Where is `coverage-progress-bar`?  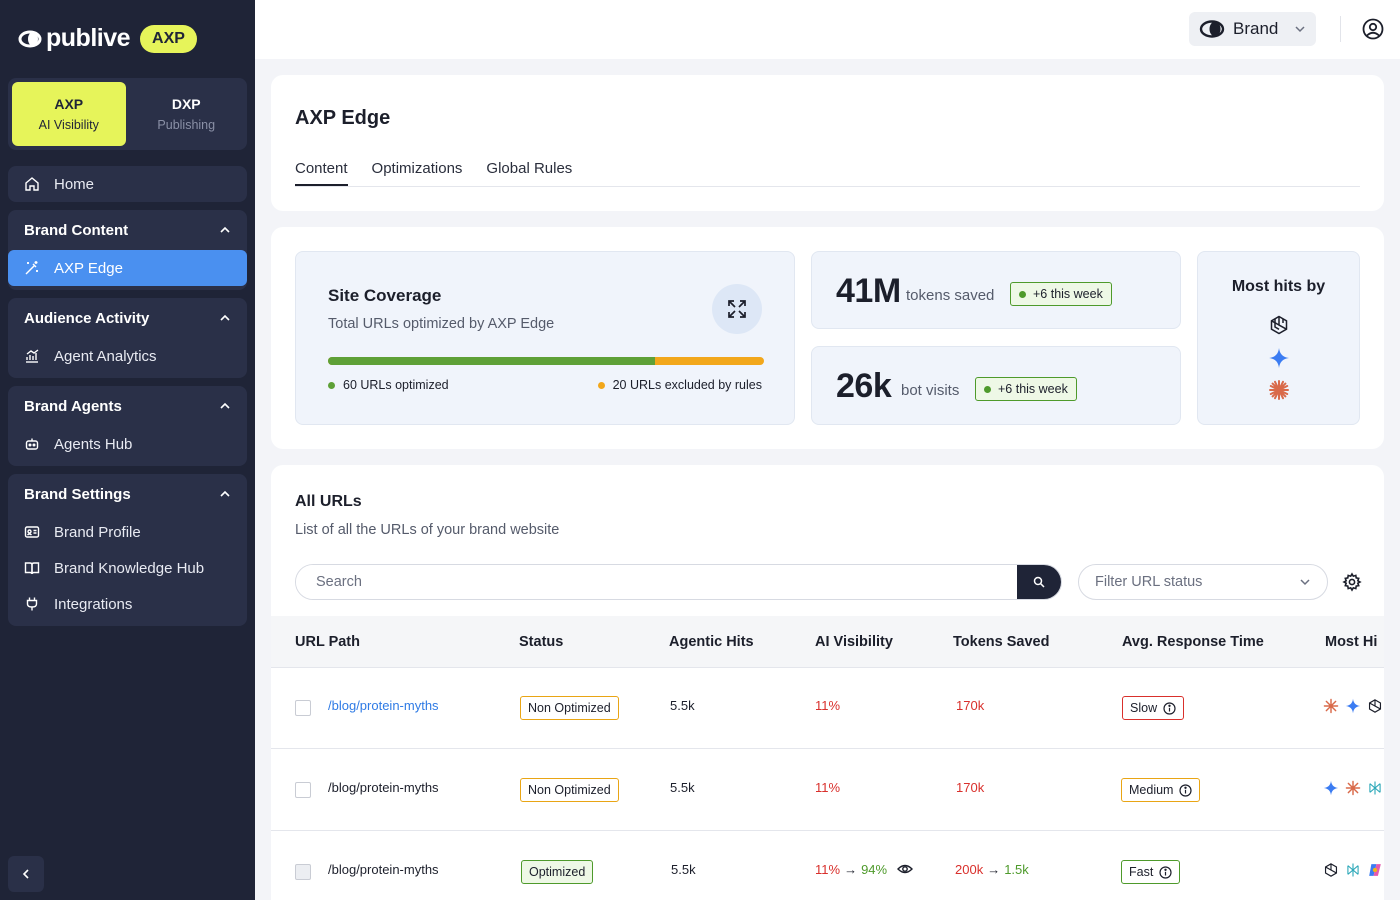 coverage-progress-bar is located at coordinates (546, 361).